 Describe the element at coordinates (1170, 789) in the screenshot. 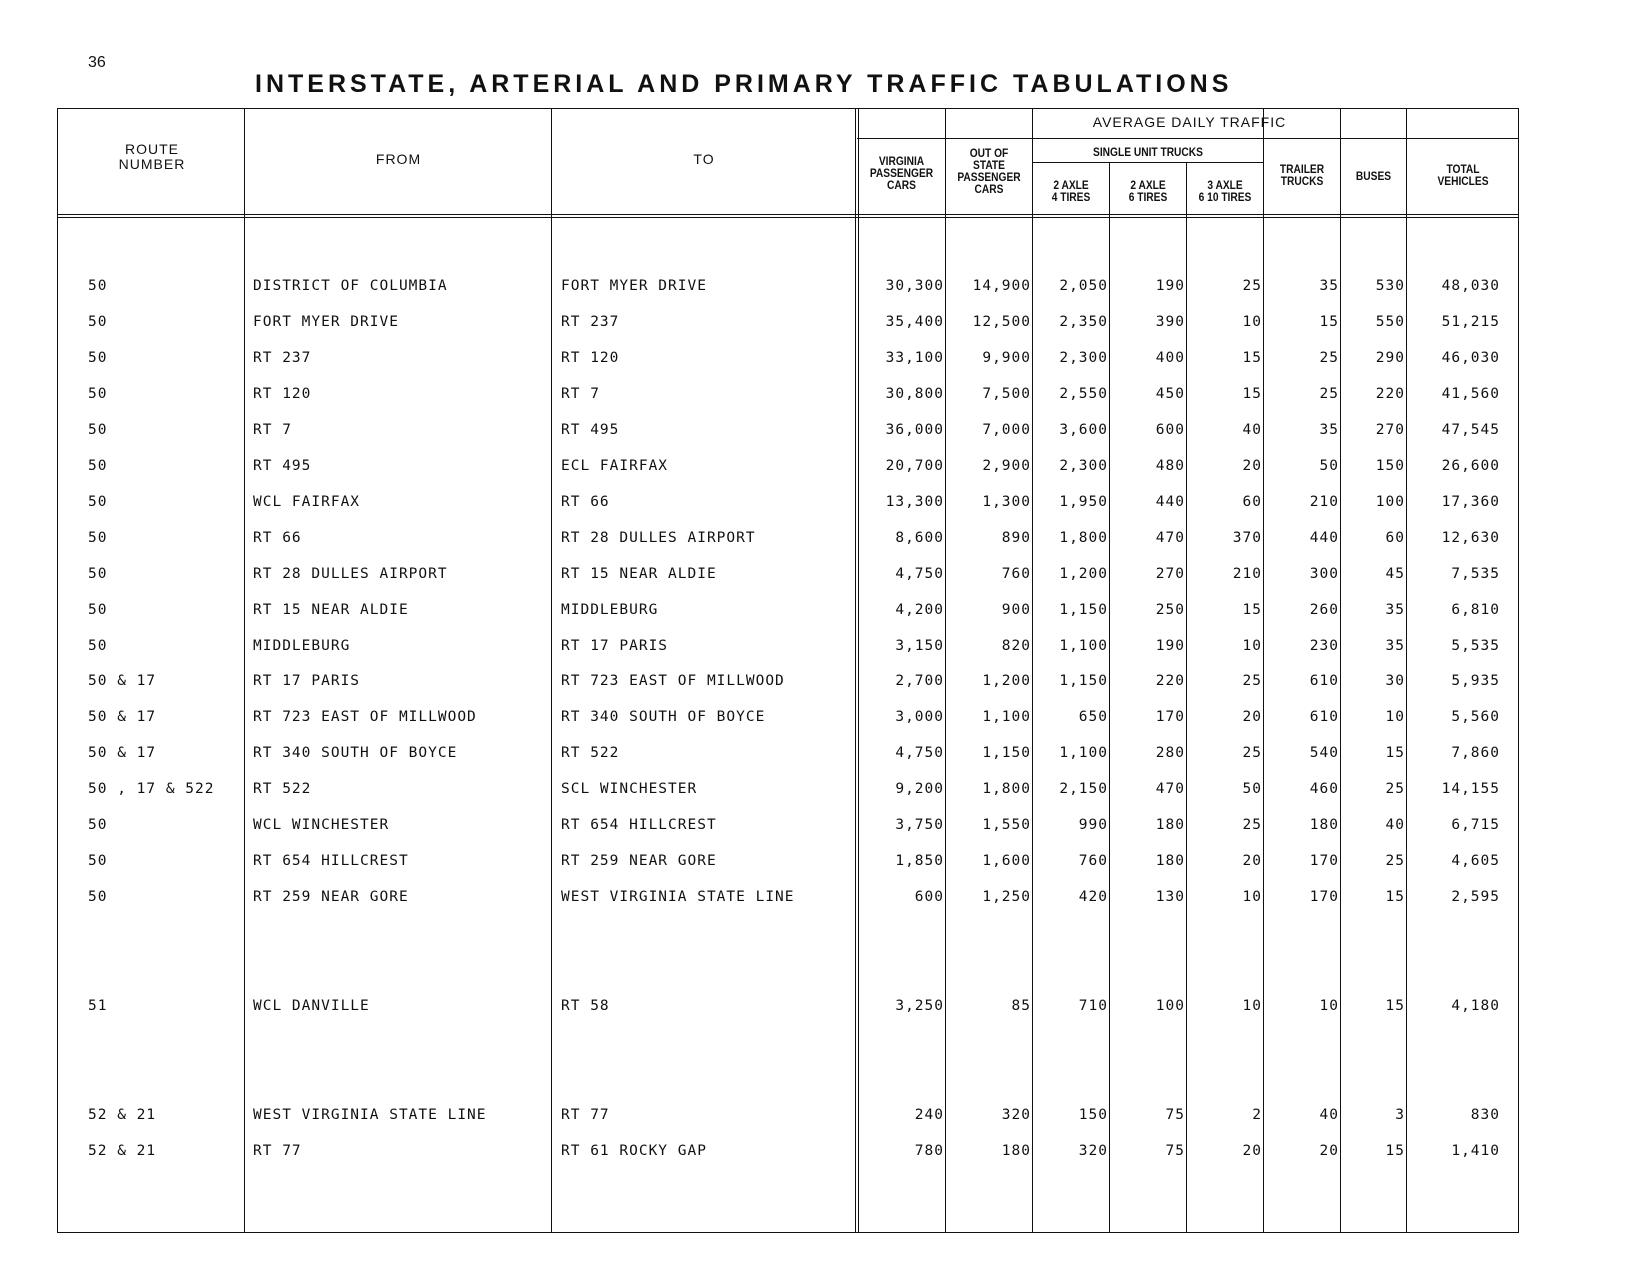

I see `cell-2-axle-6-tires: 470` at that location.